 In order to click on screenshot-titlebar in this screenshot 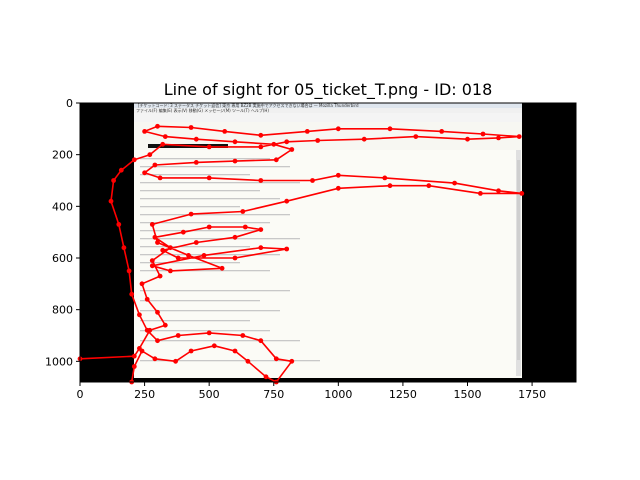, I will do `click(328, 105)`.